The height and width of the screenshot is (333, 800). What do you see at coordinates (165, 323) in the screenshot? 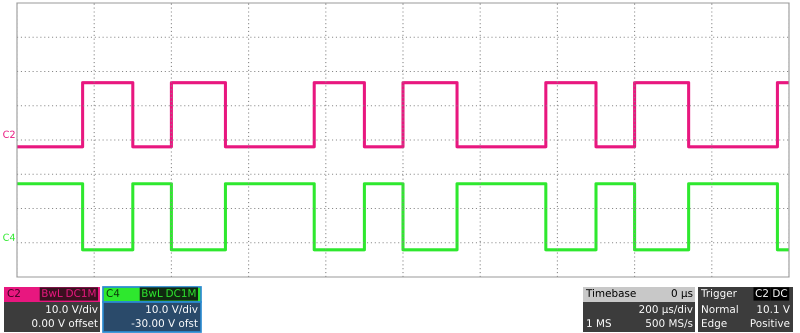
I see `text: -30.00 V ofst` at bounding box center [165, 323].